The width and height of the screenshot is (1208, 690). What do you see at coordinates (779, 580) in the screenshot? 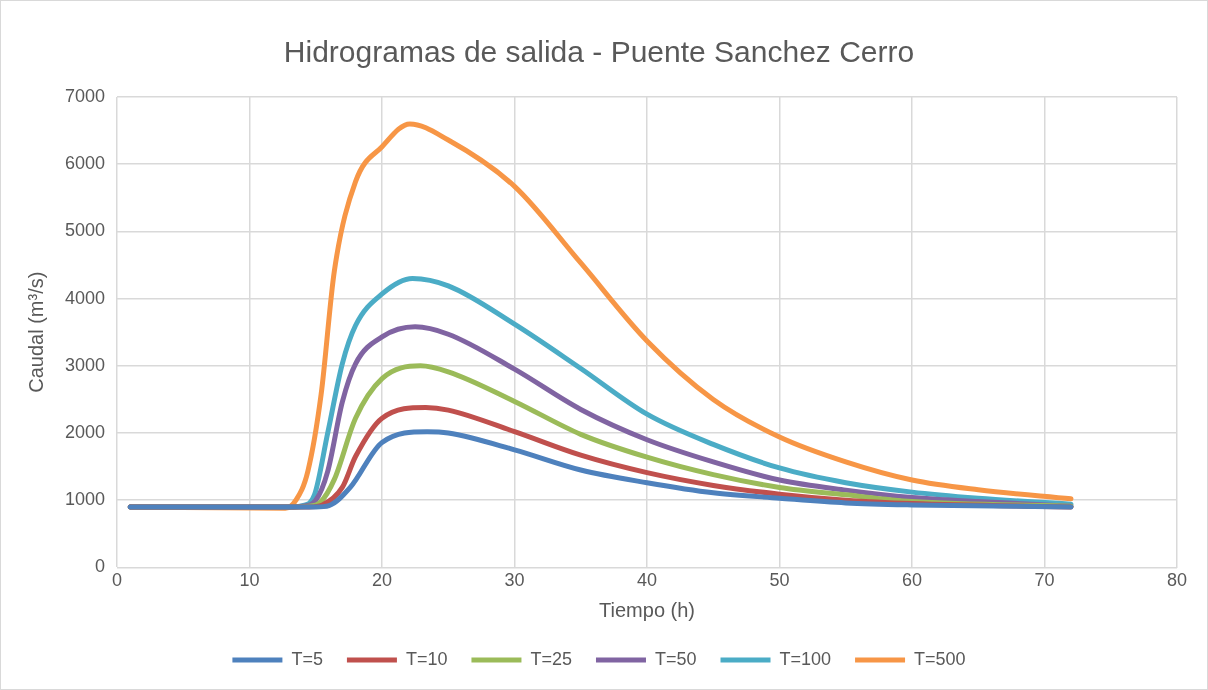
I see `x-tick-label: 50` at bounding box center [779, 580].